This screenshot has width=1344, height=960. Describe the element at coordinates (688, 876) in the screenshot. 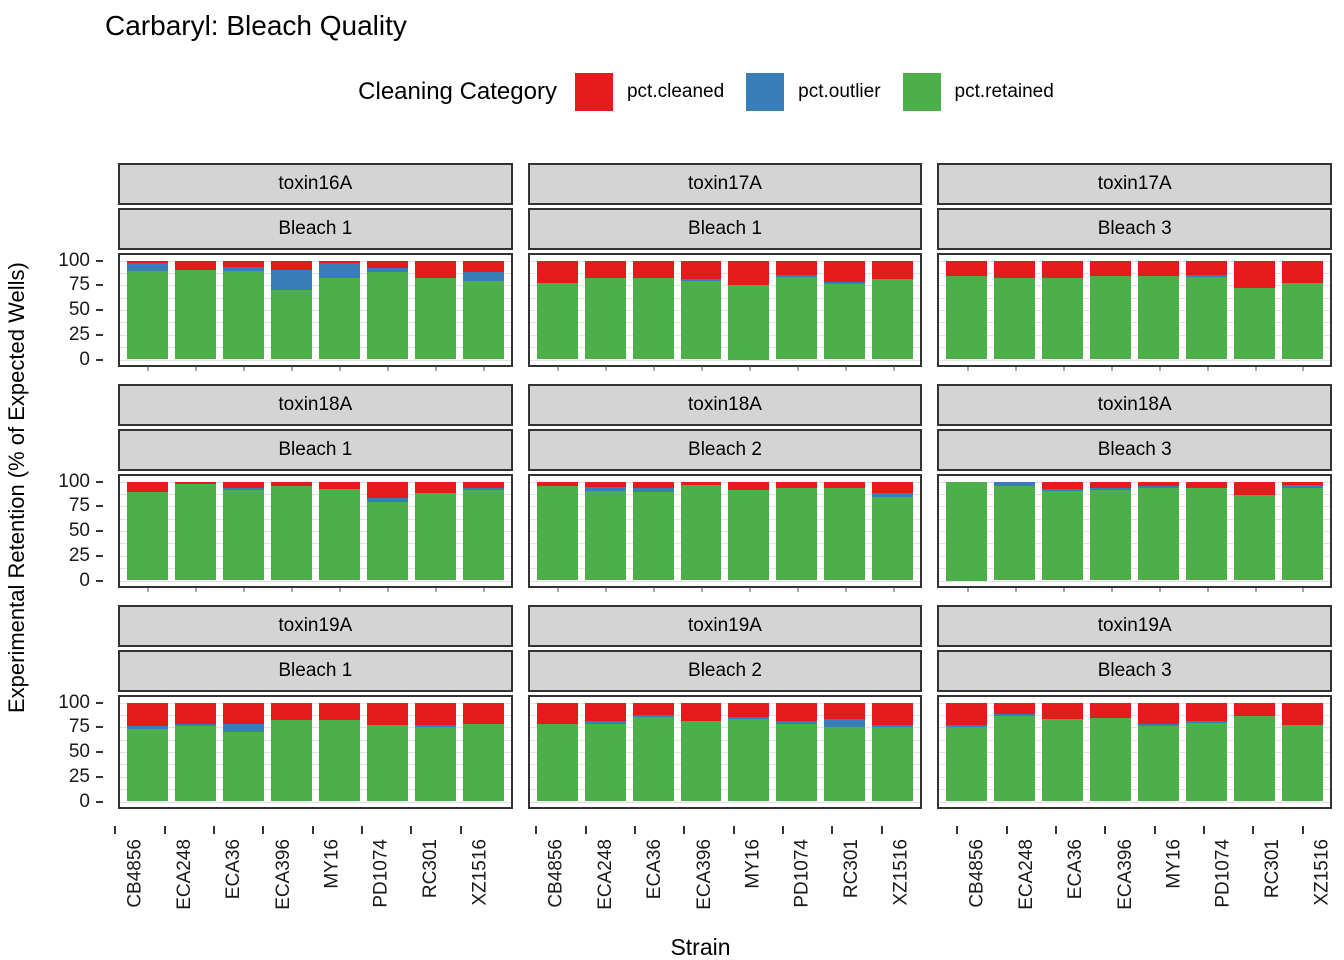

I see `x-tick-slot: ECA396` at that location.